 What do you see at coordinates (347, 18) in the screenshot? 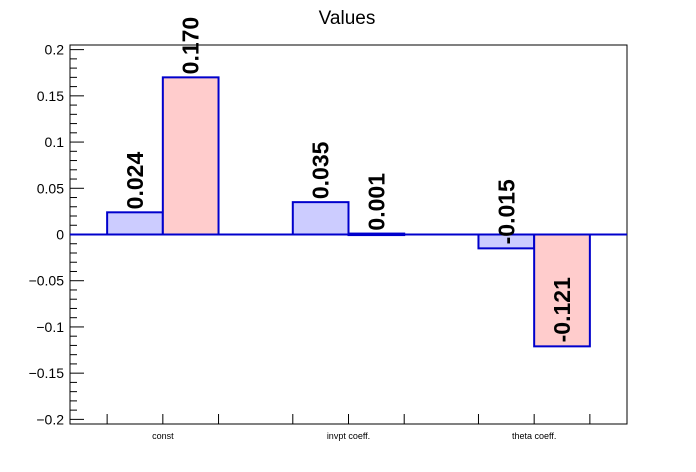
I see `chart-title: Values` at bounding box center [347, 18].